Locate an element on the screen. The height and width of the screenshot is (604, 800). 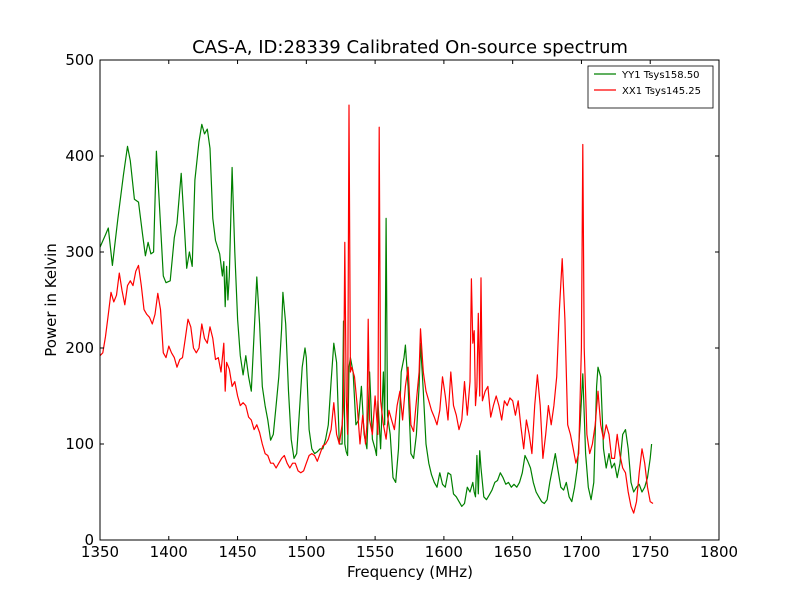
x-tick-label: 1750 is located at coordinates (650, 552).